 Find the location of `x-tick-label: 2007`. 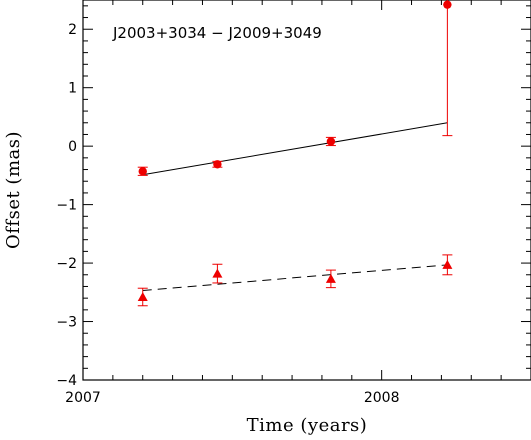

x-tick-label: 2007 is located at coordinates (83, 398).